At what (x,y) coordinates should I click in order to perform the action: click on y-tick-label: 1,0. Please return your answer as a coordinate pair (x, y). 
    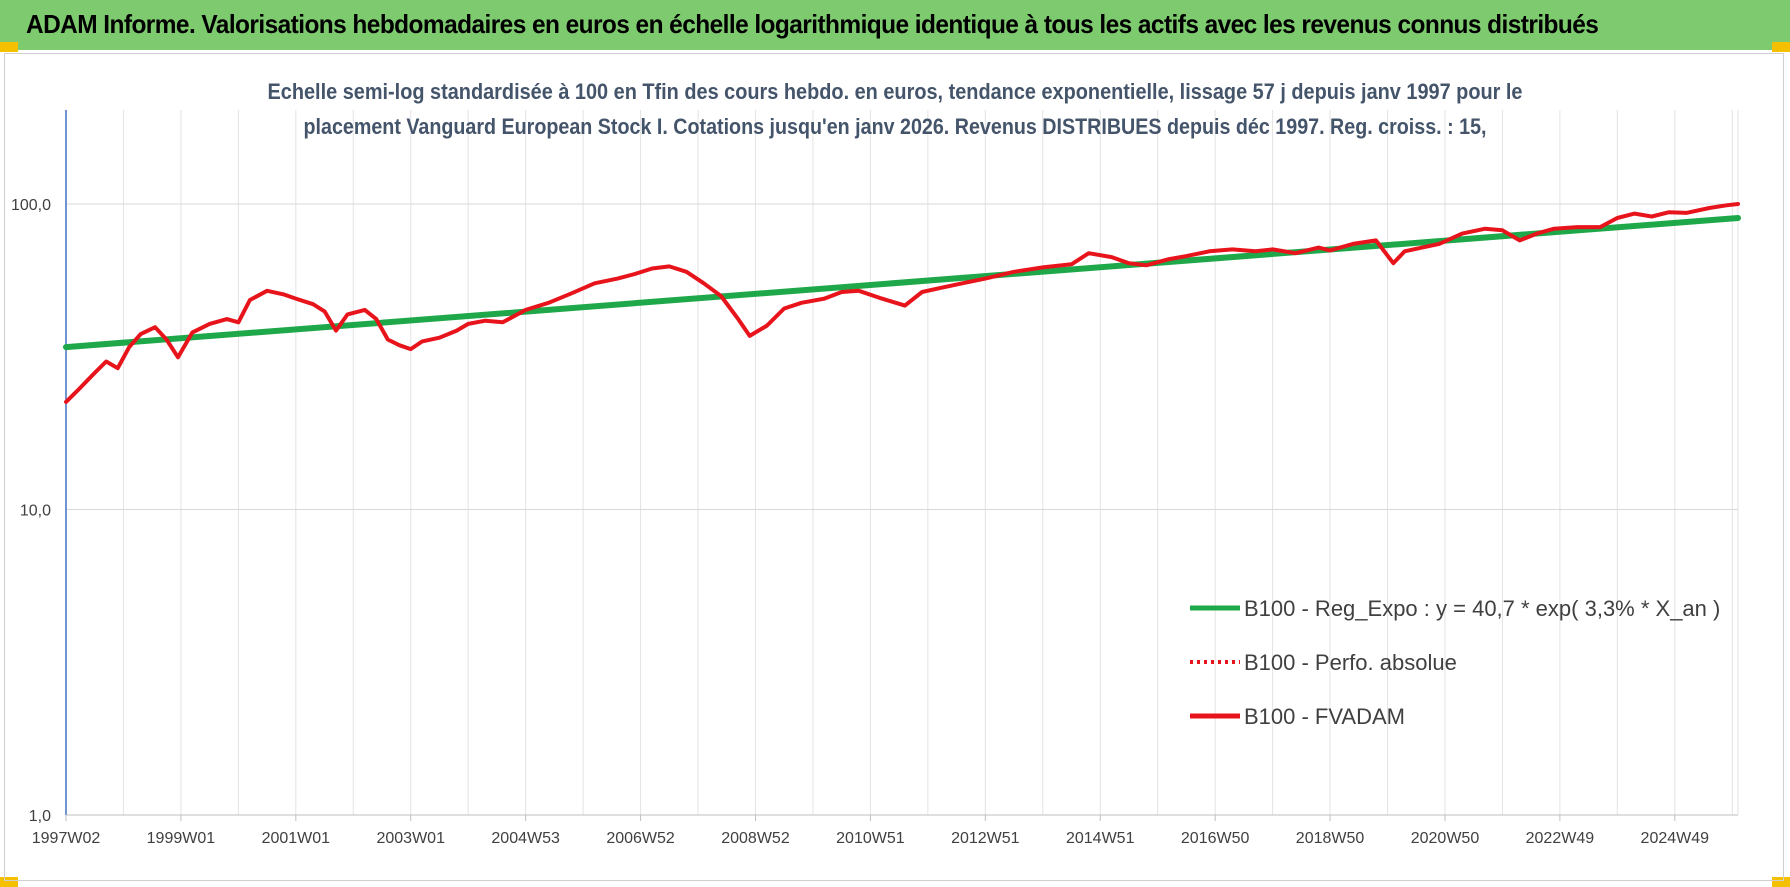
    Looking at the image, I should click on (40, 816).